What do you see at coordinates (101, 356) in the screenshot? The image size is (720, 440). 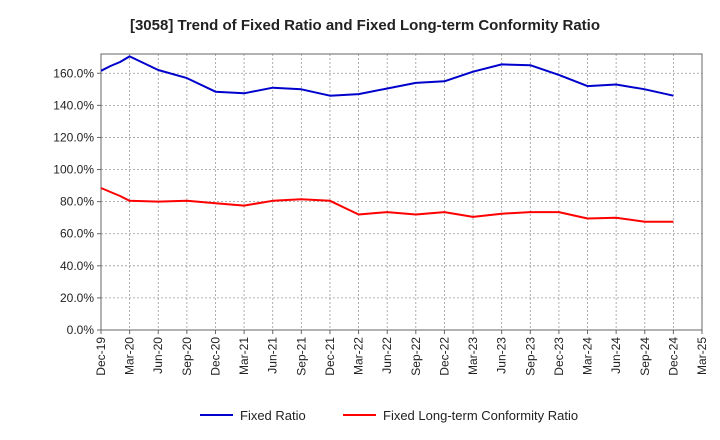 I see `x-tick-label: Dec-19` at bounding box center [101, 356].